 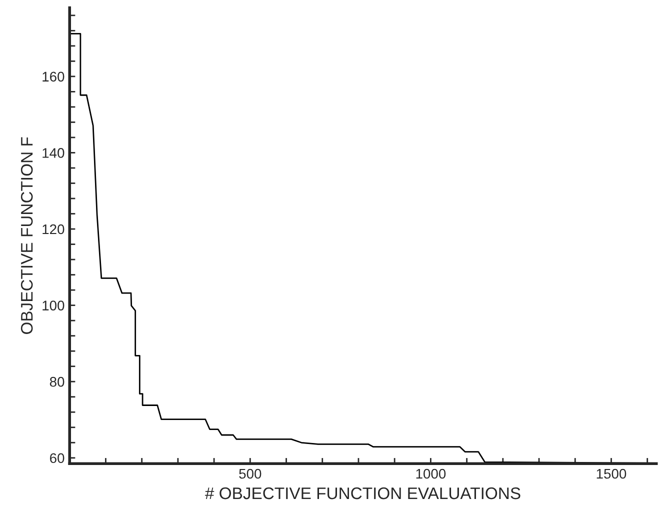 I want to click on y-tick-label: 80, so click(x=57, y=381).